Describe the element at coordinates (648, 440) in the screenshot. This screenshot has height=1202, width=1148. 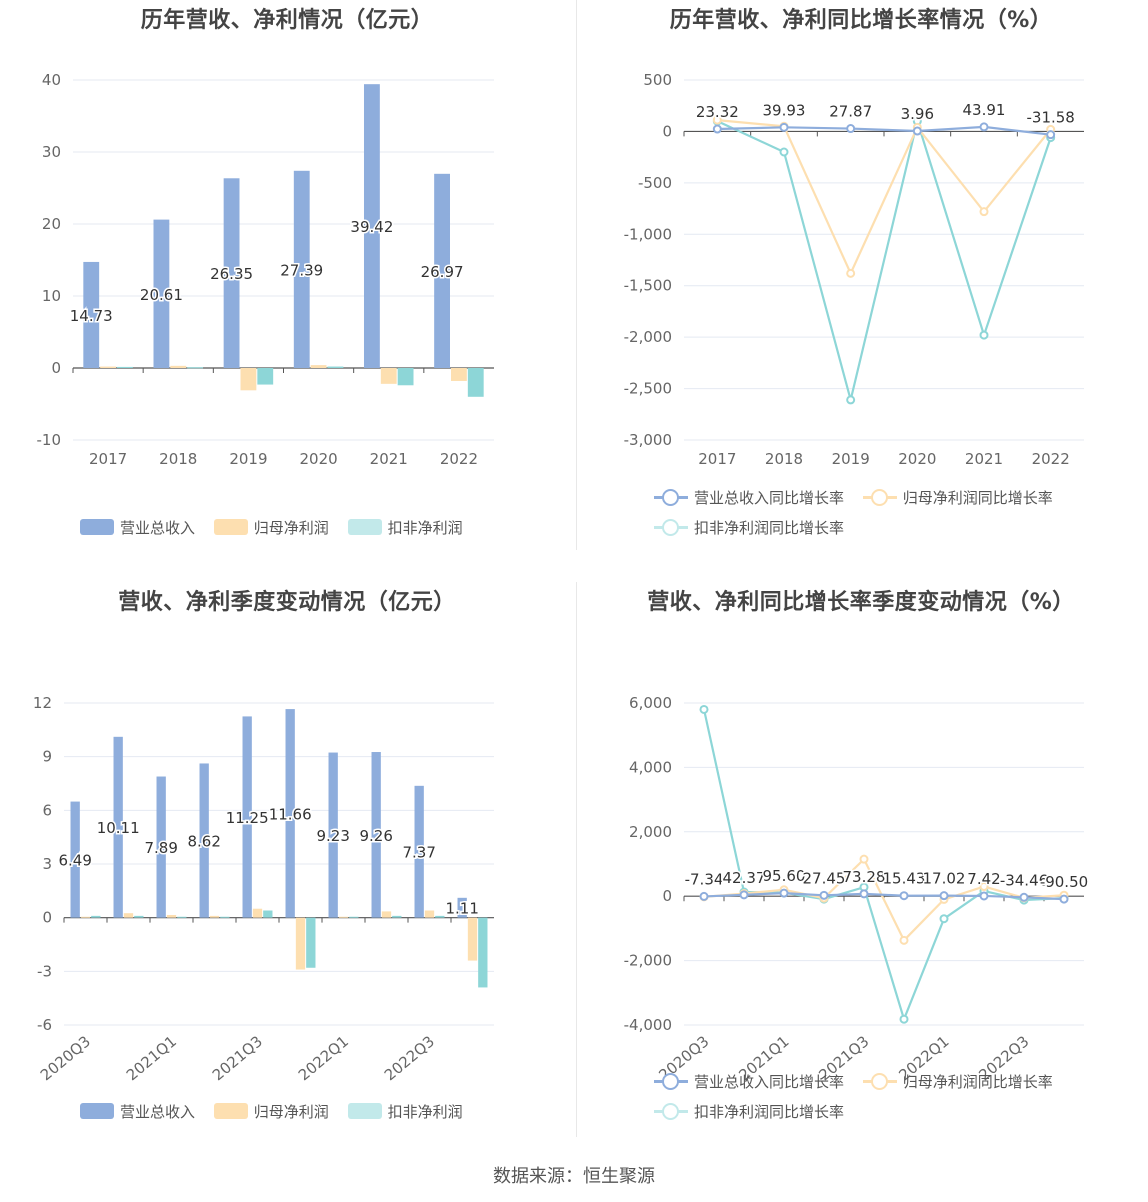
I see `y-tick-label: -3,000` at that location.